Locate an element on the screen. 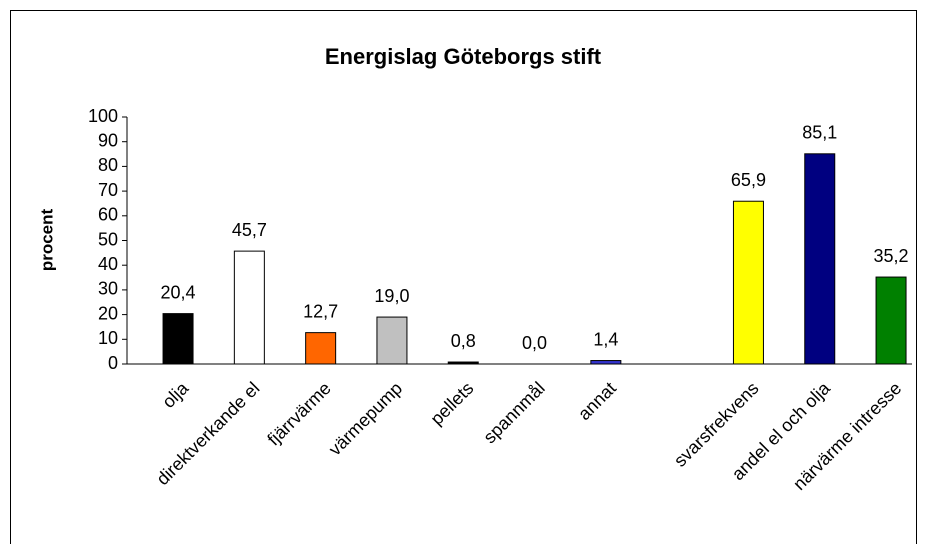 This screenshot has width=927, height=544. value-label: 1,4 is located at coordinates (605, 339).